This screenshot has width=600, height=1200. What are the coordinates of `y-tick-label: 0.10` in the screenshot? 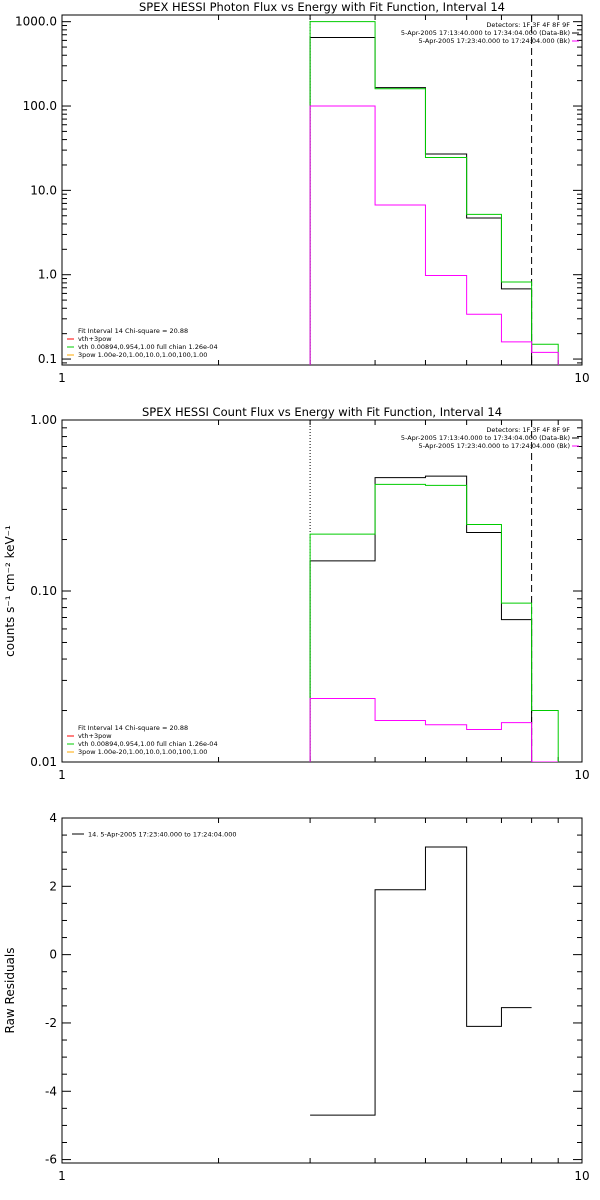 It's located at (43, 591).